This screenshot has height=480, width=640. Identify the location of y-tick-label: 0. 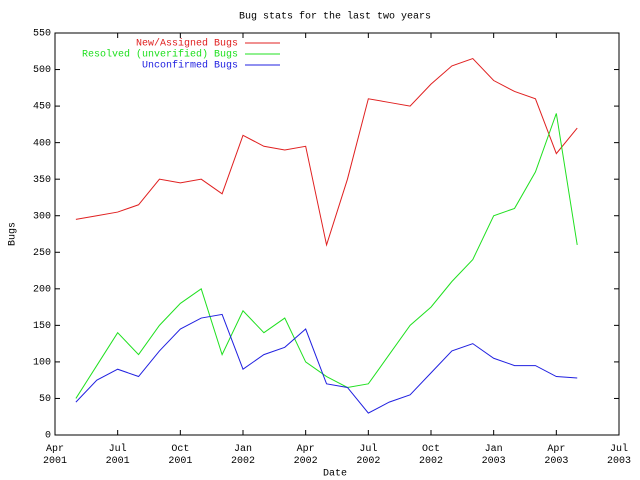
(48, 436).